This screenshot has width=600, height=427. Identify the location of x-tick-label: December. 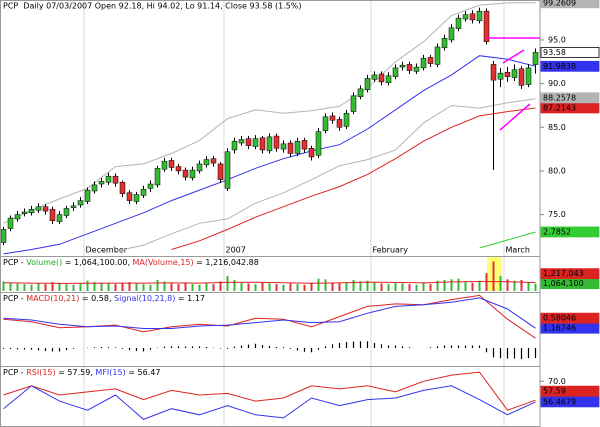
(107, 250).